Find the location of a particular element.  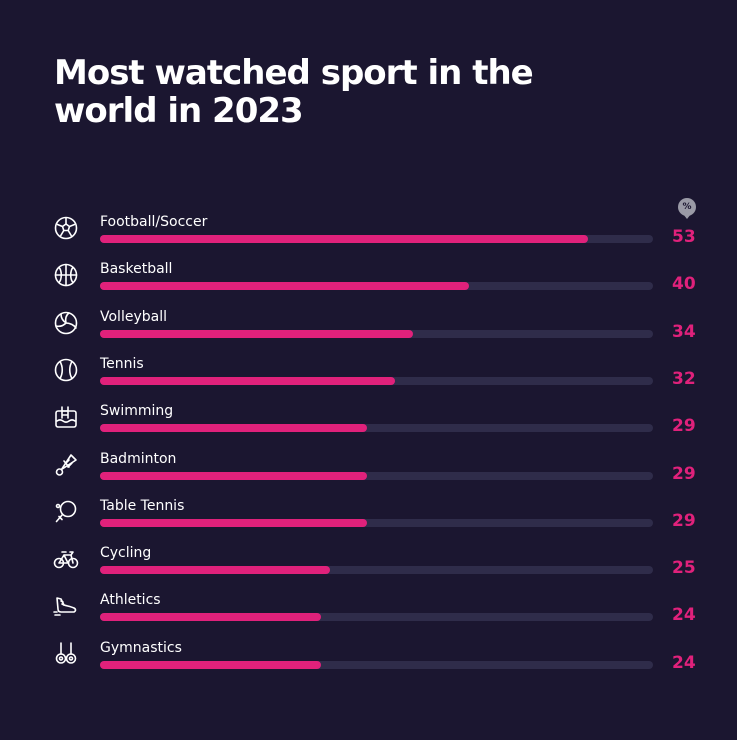

bar-row: Swimming 29 is located at coordinates (368, 426).